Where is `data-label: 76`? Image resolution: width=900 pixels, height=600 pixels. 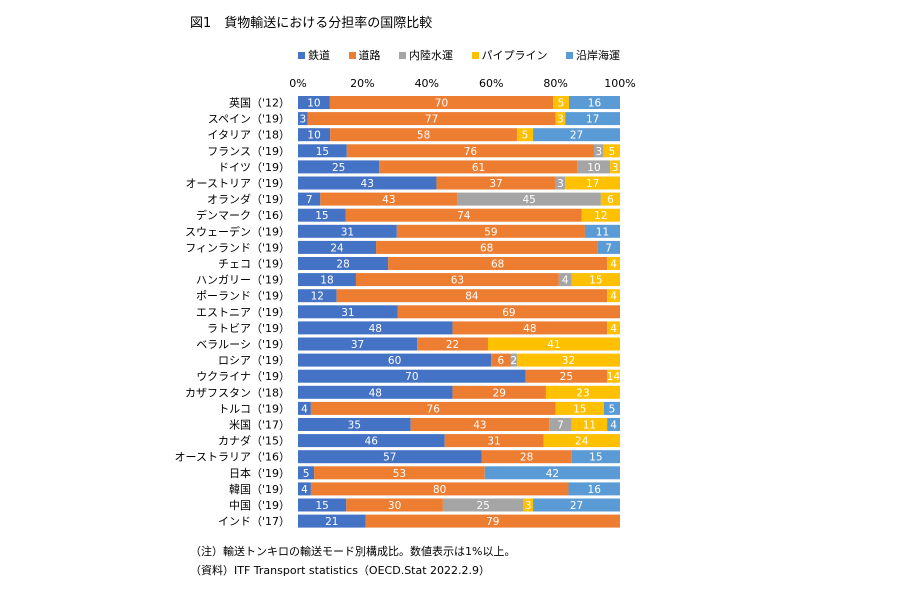
data-label: 76 is located at coordinates (434, 409).